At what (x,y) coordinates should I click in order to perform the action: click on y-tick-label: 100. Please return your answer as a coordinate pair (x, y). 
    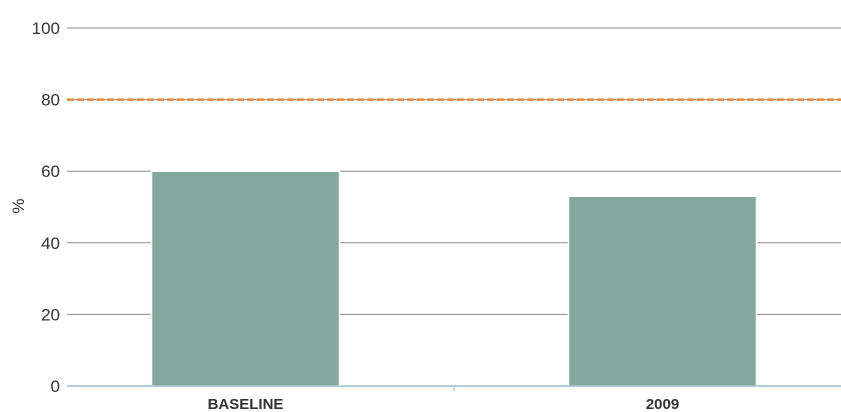
    Looking at the image, I should click on (46, 28).